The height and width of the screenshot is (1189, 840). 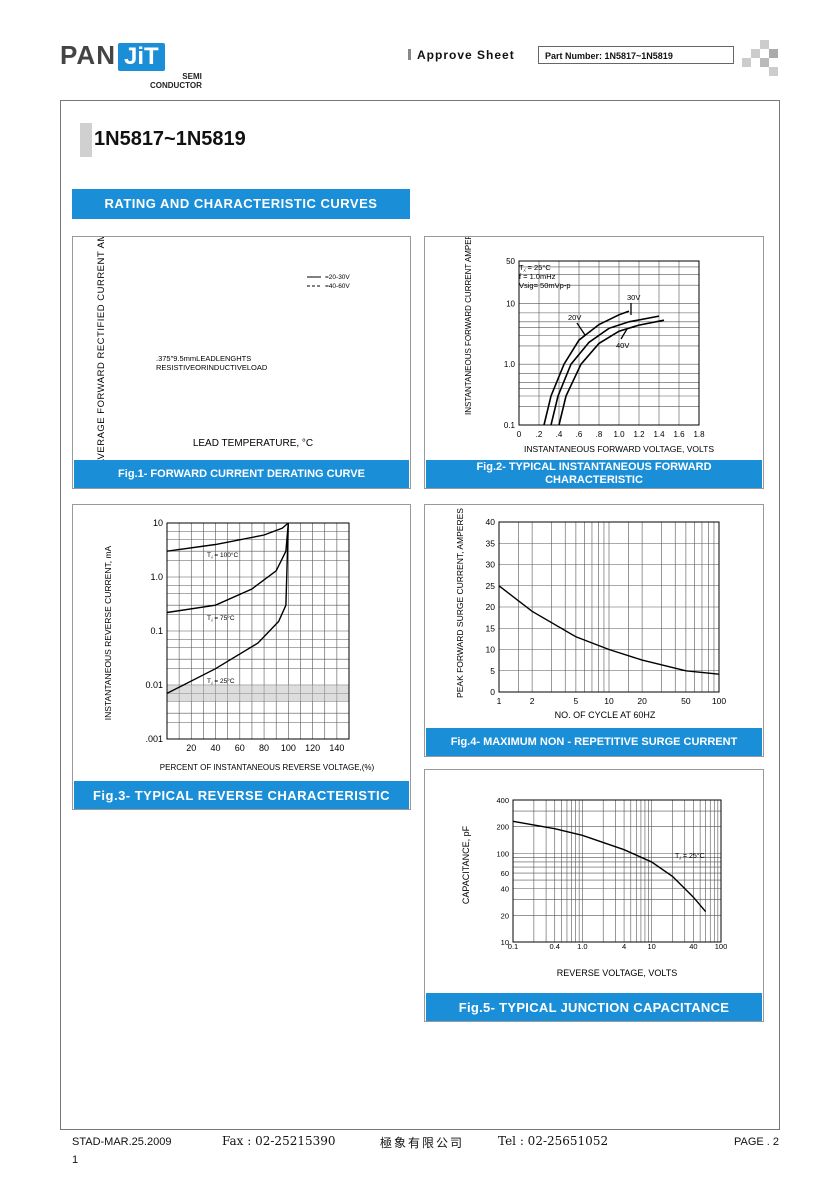 What do you see at coordinates (762, 60) in the screenshot?
I see `decorative-pixels` at bounding box center [762, 60].